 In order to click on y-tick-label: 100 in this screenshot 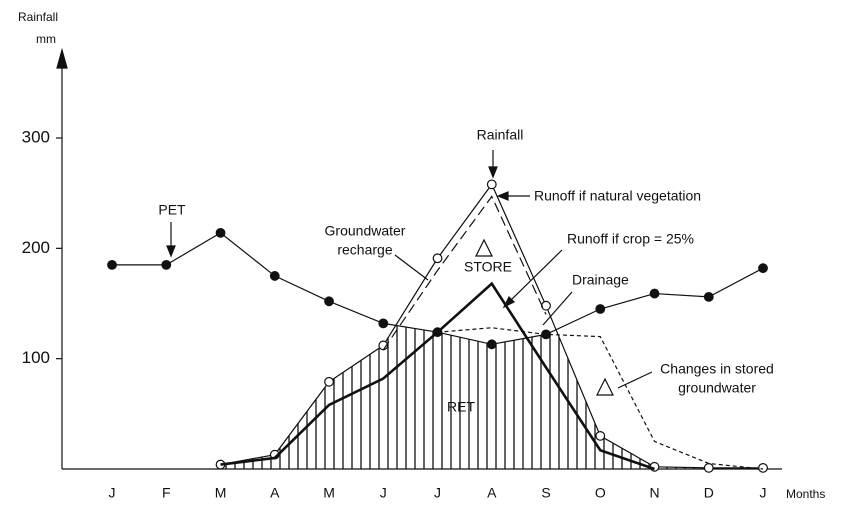, I will do `click(36, 357)`.